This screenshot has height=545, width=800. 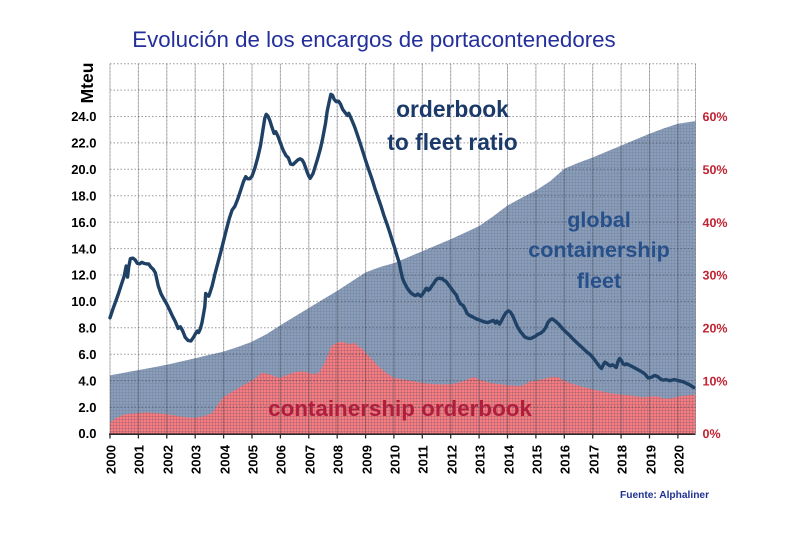 What do you see at coordinates (715, 276) in the screenshot?
I see `svg-text: 30%` at bounding box center [715, 276].